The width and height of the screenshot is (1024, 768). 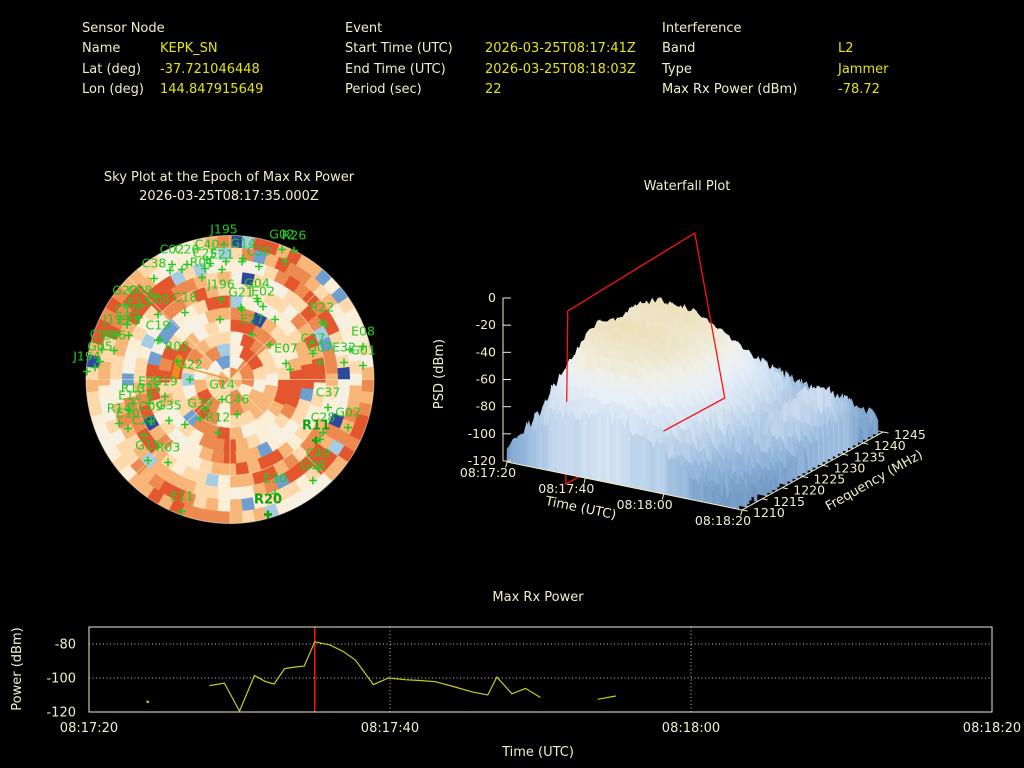 I want to click on svg-text: C40, so click(x=207, y=244).